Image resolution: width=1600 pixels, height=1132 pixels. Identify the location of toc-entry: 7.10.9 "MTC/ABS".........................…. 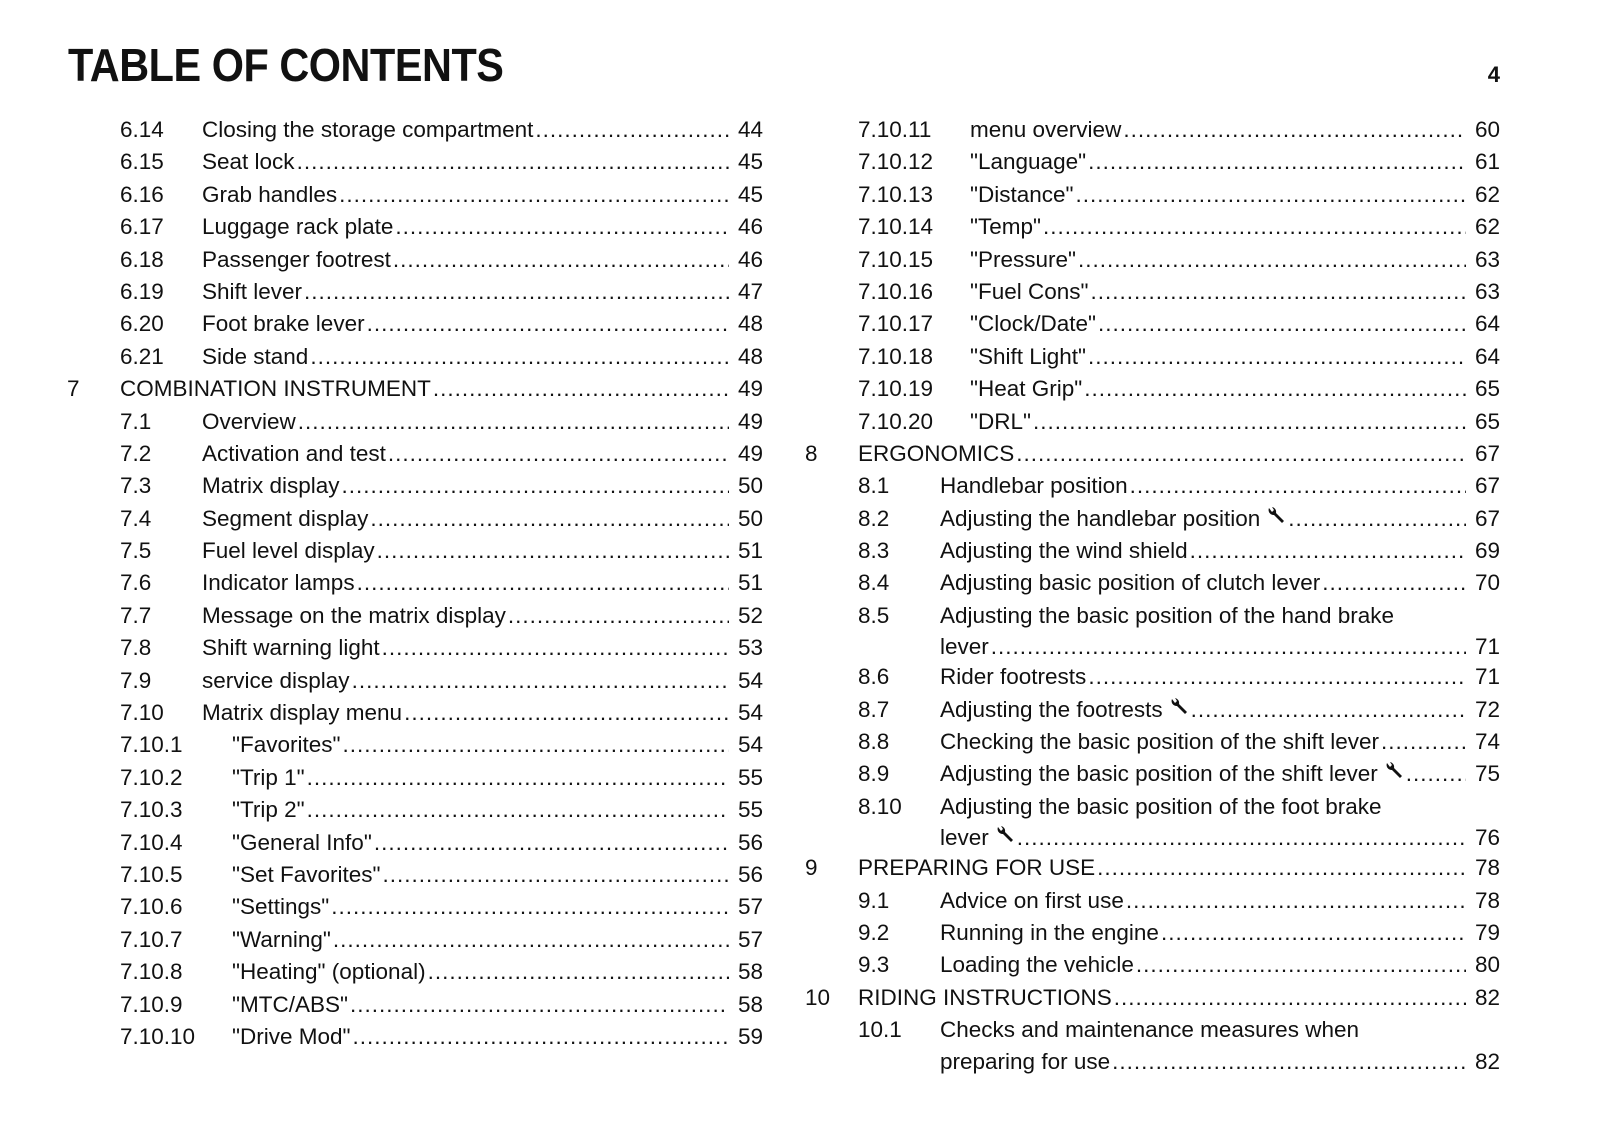
(415, 1005).